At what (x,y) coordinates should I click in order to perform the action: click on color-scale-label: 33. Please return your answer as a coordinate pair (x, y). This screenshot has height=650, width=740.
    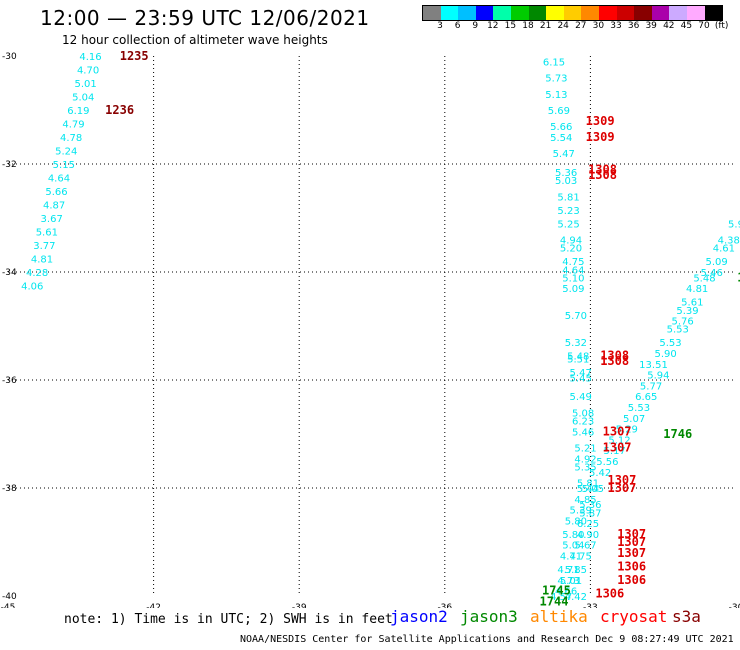
    Looking at the image, I should click on (616, 26).